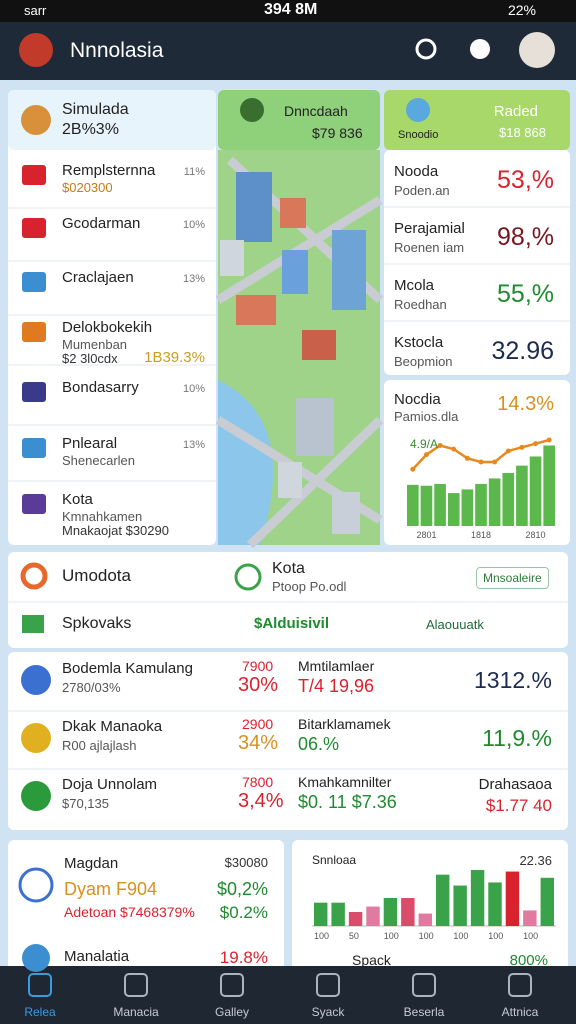  Describe the element at coordinates (107, 327) in the screenshot. I see `menu-title: Delokbokekih` at that location.